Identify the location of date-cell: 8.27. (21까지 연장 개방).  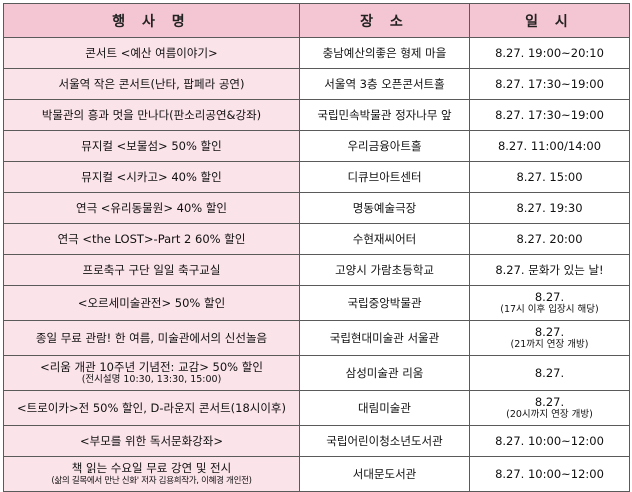
(549, 338).